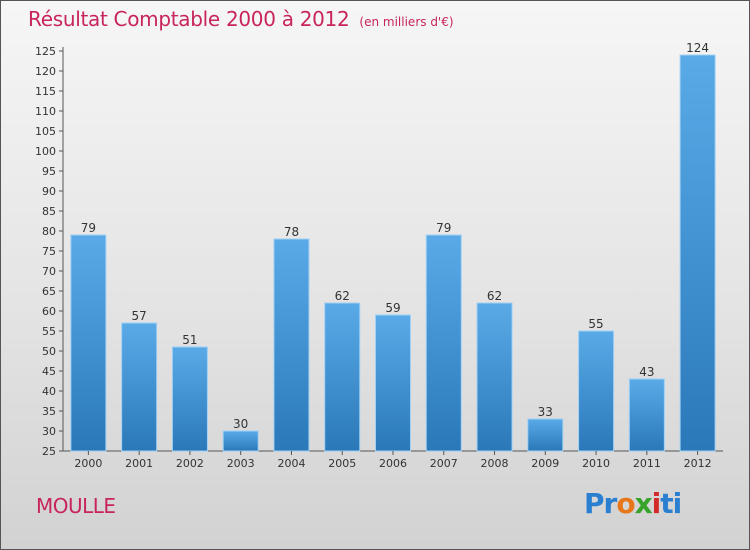 This screenshot has width=750, height=550. What do you see at coordinates (49, 231) in the screenshot?
I see `y-tick-label: 80` at bounding box center [49, 231].